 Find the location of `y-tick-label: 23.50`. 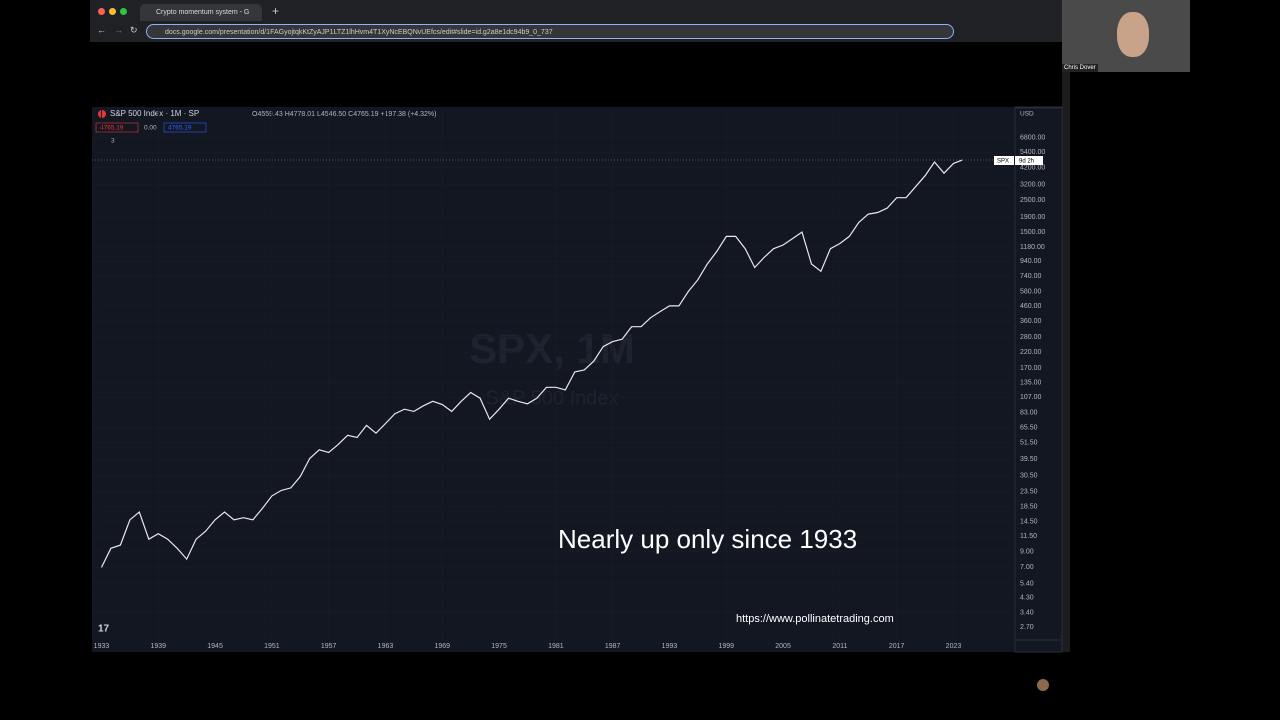

y-tick-label: 23.50 is located at coordinates (1029, 492).